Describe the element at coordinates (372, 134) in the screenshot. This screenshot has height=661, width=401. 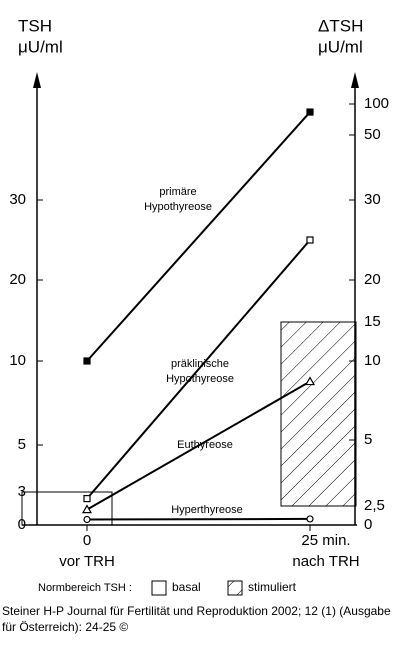
I see `y2-tick-label: 50` at that location.